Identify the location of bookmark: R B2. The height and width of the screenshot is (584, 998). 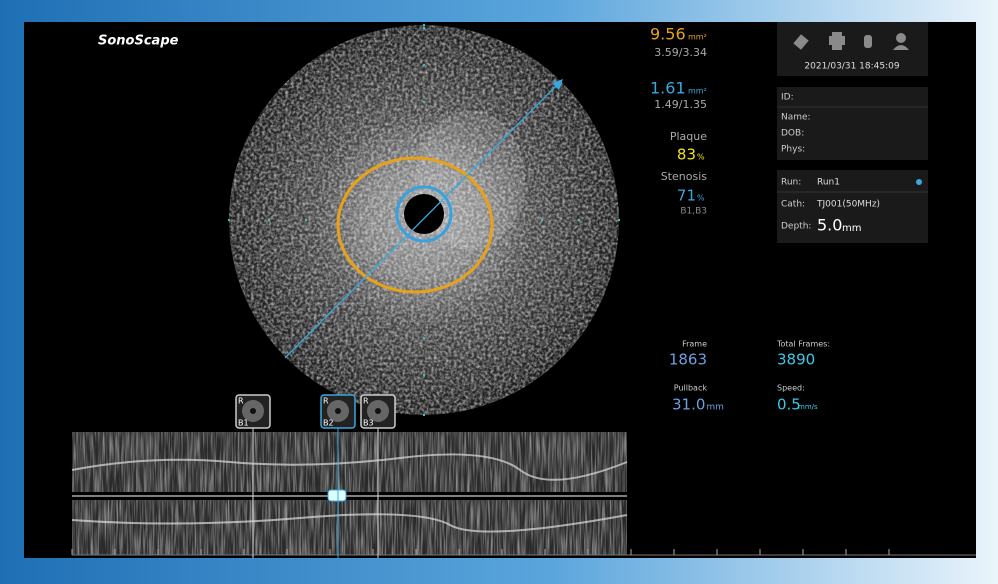
(338, 411).